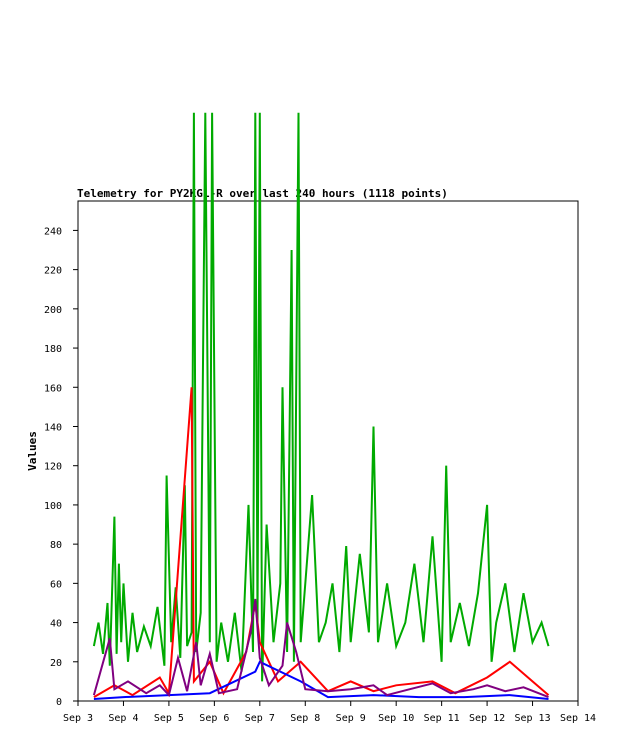 Image resolution: width=618 pixels, height=741 pixels. I want to click on x-tick-label: Sep 8, so click(305, 718).